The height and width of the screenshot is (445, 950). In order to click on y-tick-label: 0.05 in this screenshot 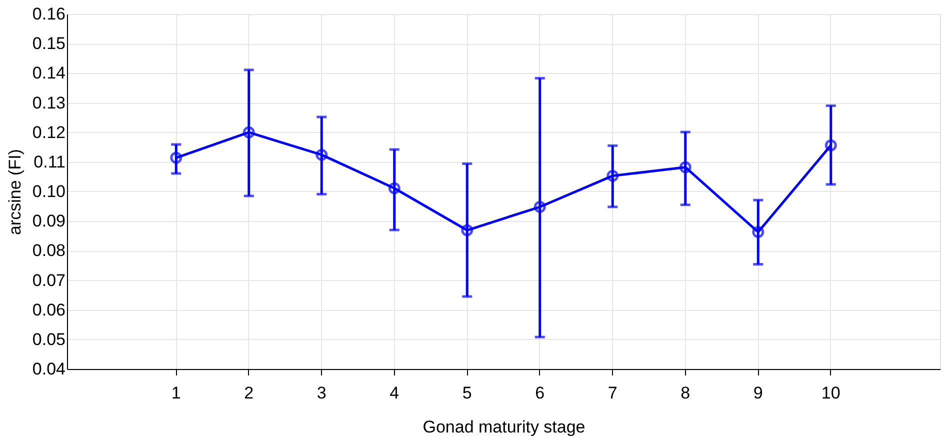, I will do `click(49, 339)`.